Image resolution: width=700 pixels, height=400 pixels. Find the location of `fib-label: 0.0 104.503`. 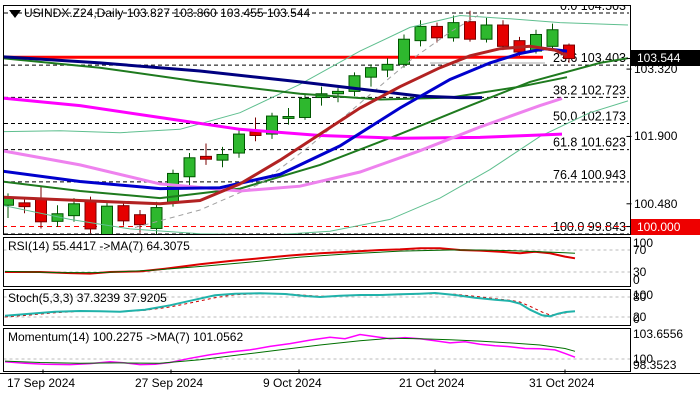

fib-label: 0.0 104.503 is located at coordinates (593, 6).